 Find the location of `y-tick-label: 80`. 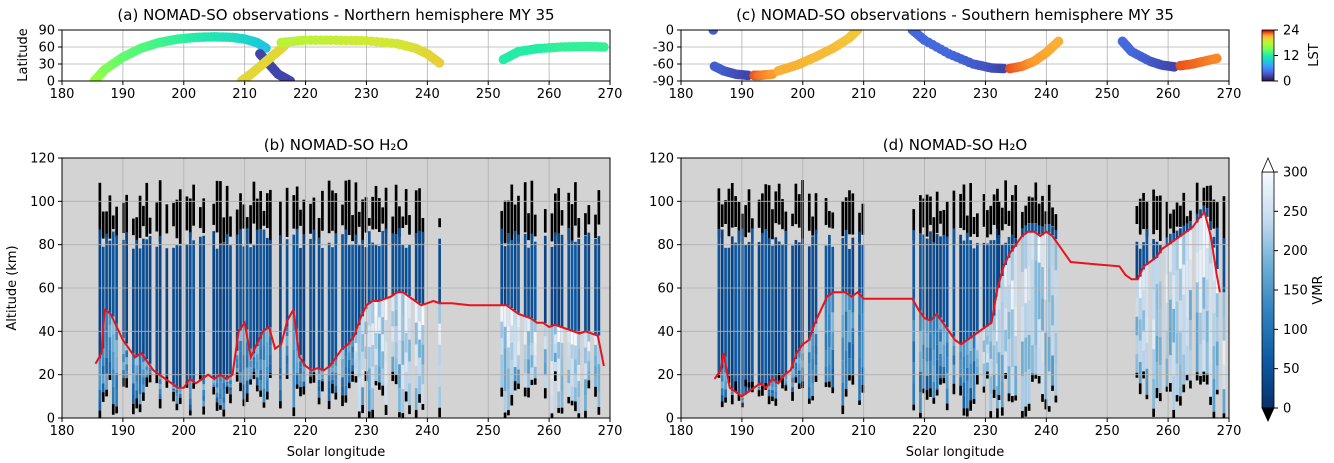

y-tick-label: 80 is located at coordinates (665, 245).